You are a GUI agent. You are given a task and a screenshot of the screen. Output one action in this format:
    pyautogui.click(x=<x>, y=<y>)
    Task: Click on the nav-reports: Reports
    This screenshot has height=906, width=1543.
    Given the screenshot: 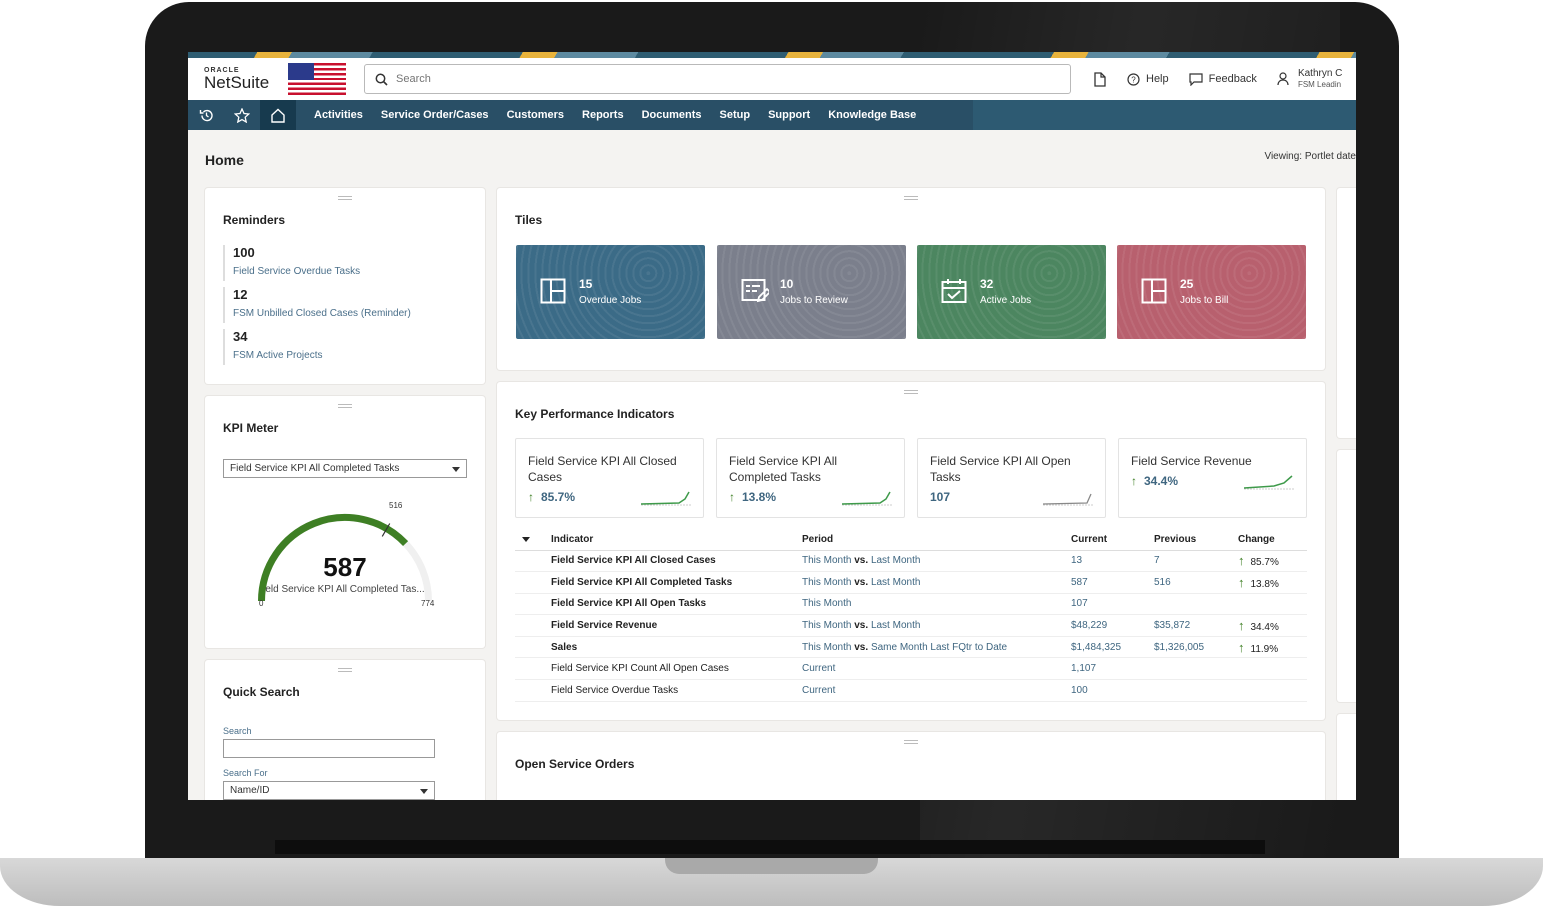 What is the action you would take?
    pyautogui.click(x=603, y=115)
    